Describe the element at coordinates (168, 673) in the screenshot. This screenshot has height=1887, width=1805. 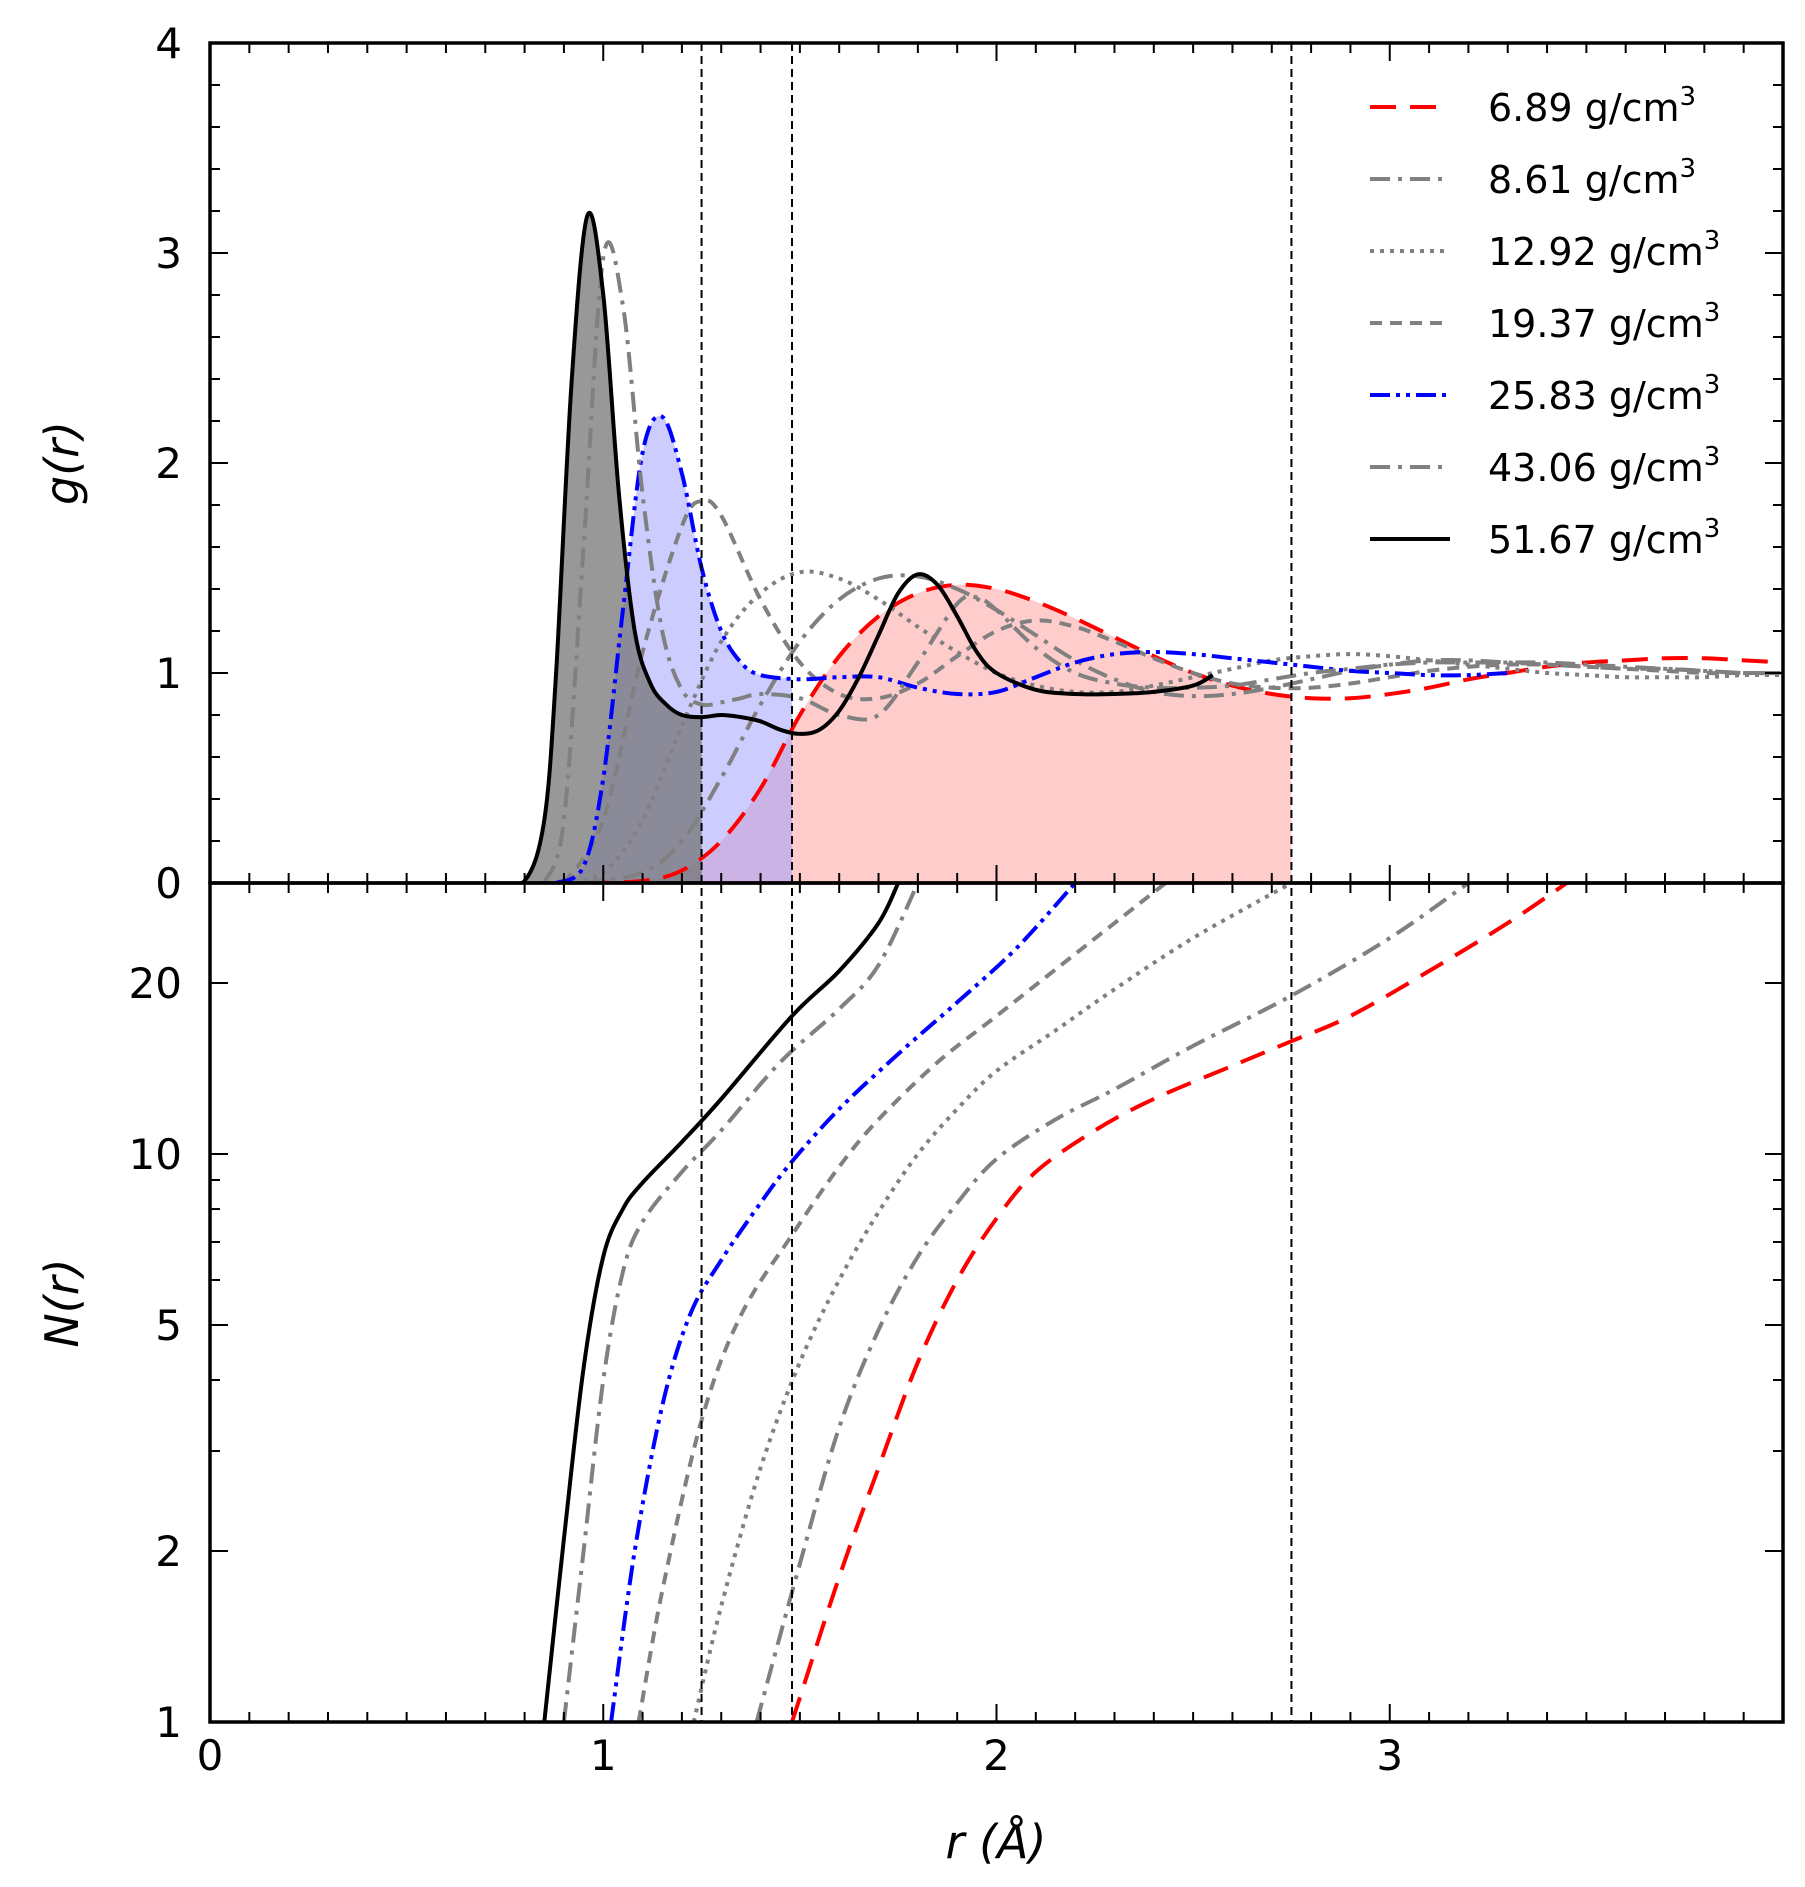
I see `top-y-tick-label: 1` at that location.